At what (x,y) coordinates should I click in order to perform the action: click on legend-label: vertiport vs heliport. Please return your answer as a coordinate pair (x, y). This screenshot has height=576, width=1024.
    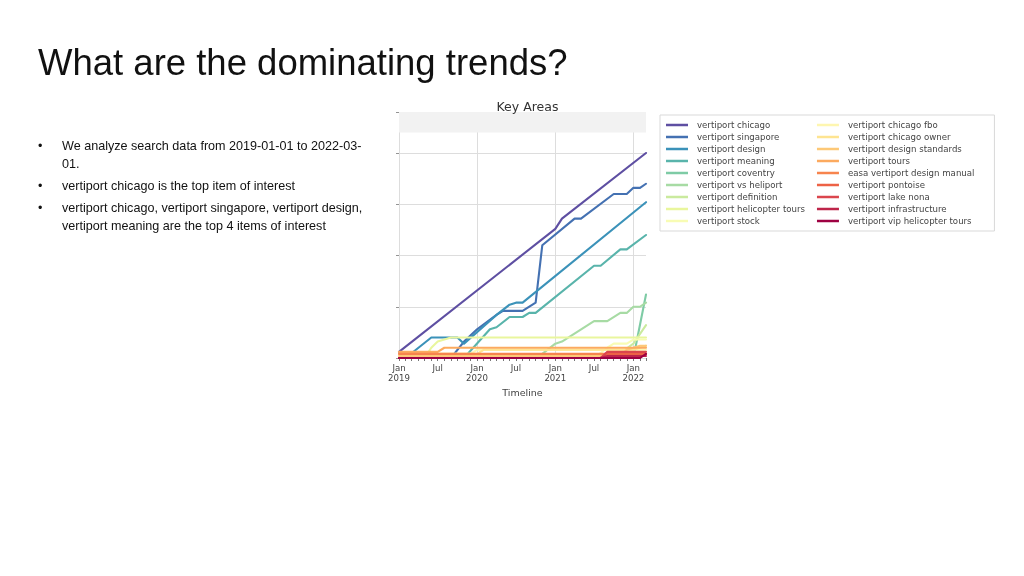
    Looking at the image, I should click on (740, 185).